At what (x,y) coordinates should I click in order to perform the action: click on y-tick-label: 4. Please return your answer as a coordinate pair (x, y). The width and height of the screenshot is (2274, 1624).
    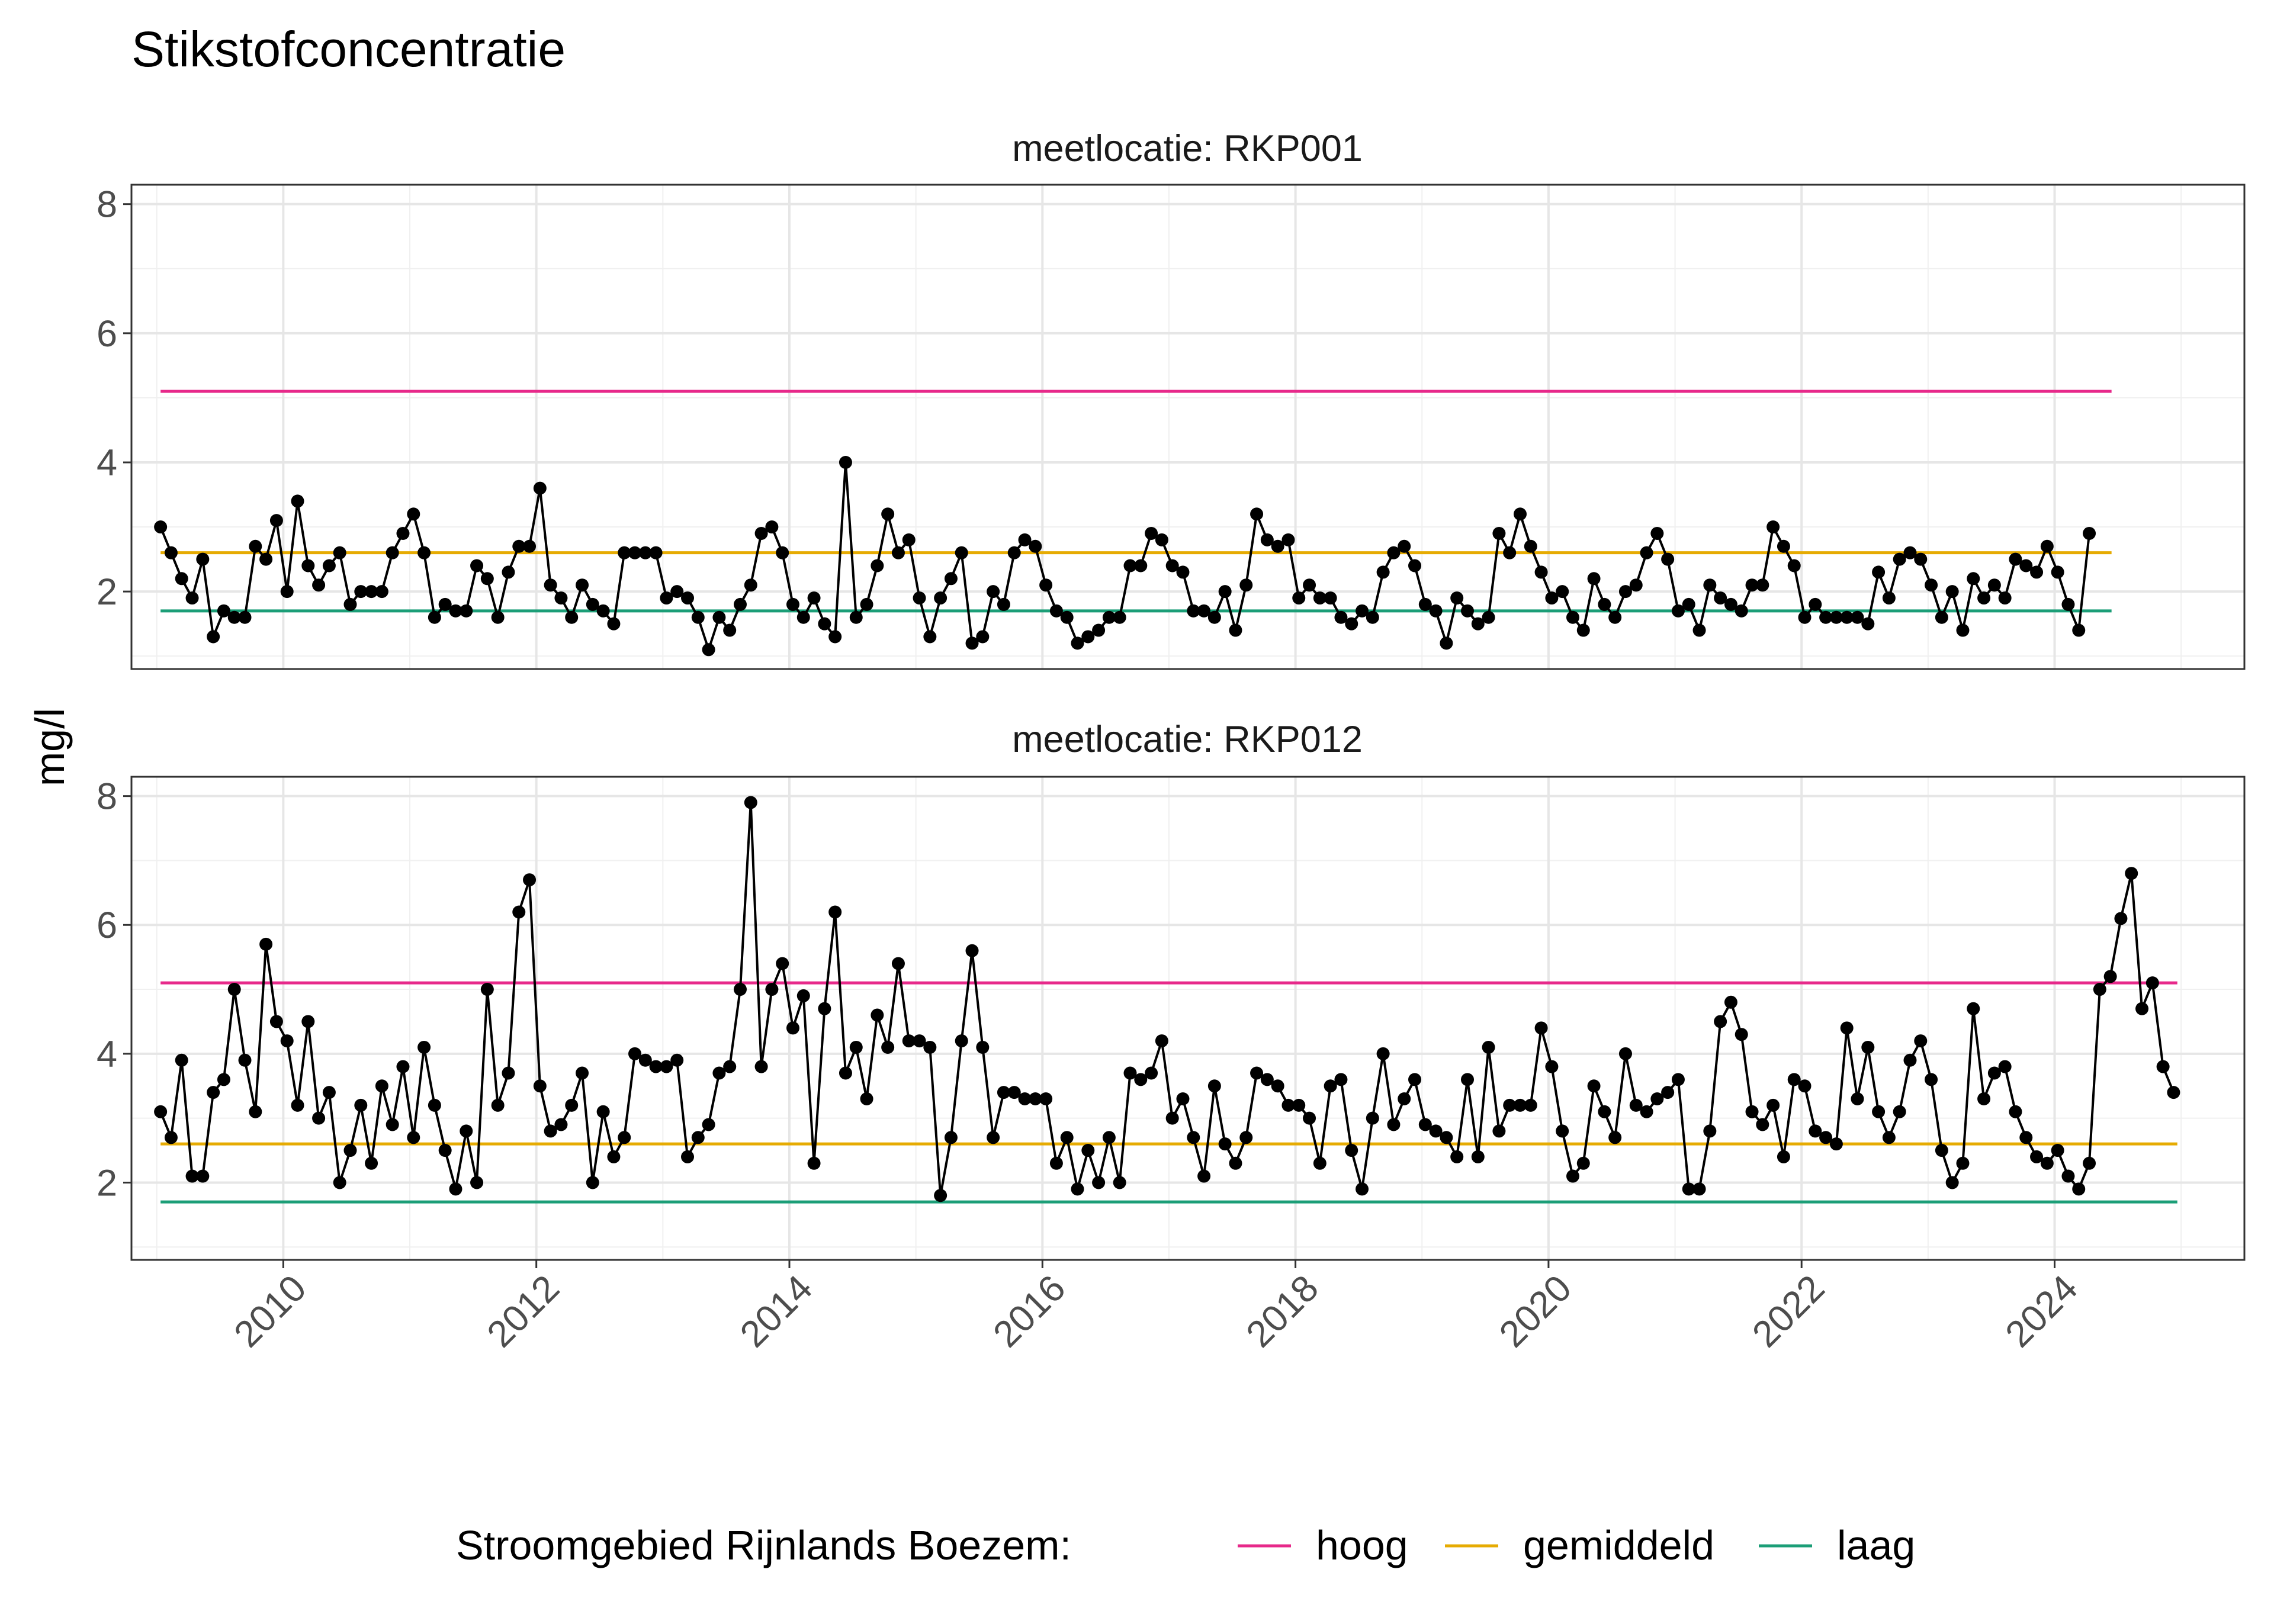
    Looking at the image, I should click on (107, 463).